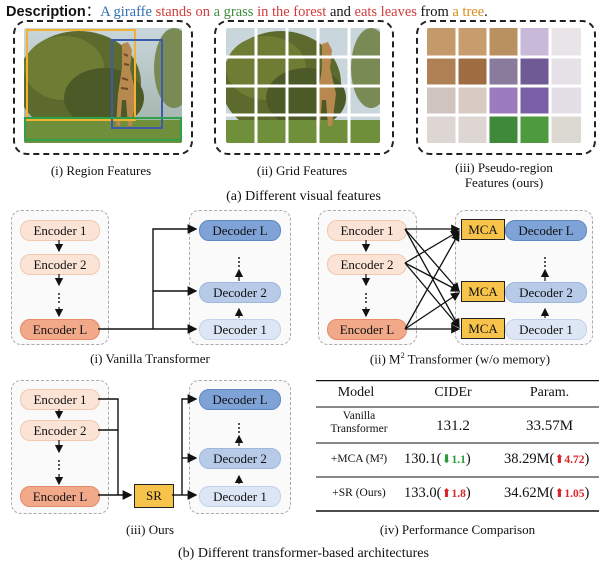 The width and height of the screenshot is (607, 572). I want to click on table-header-cider: CIDEr, so click(453, 392).